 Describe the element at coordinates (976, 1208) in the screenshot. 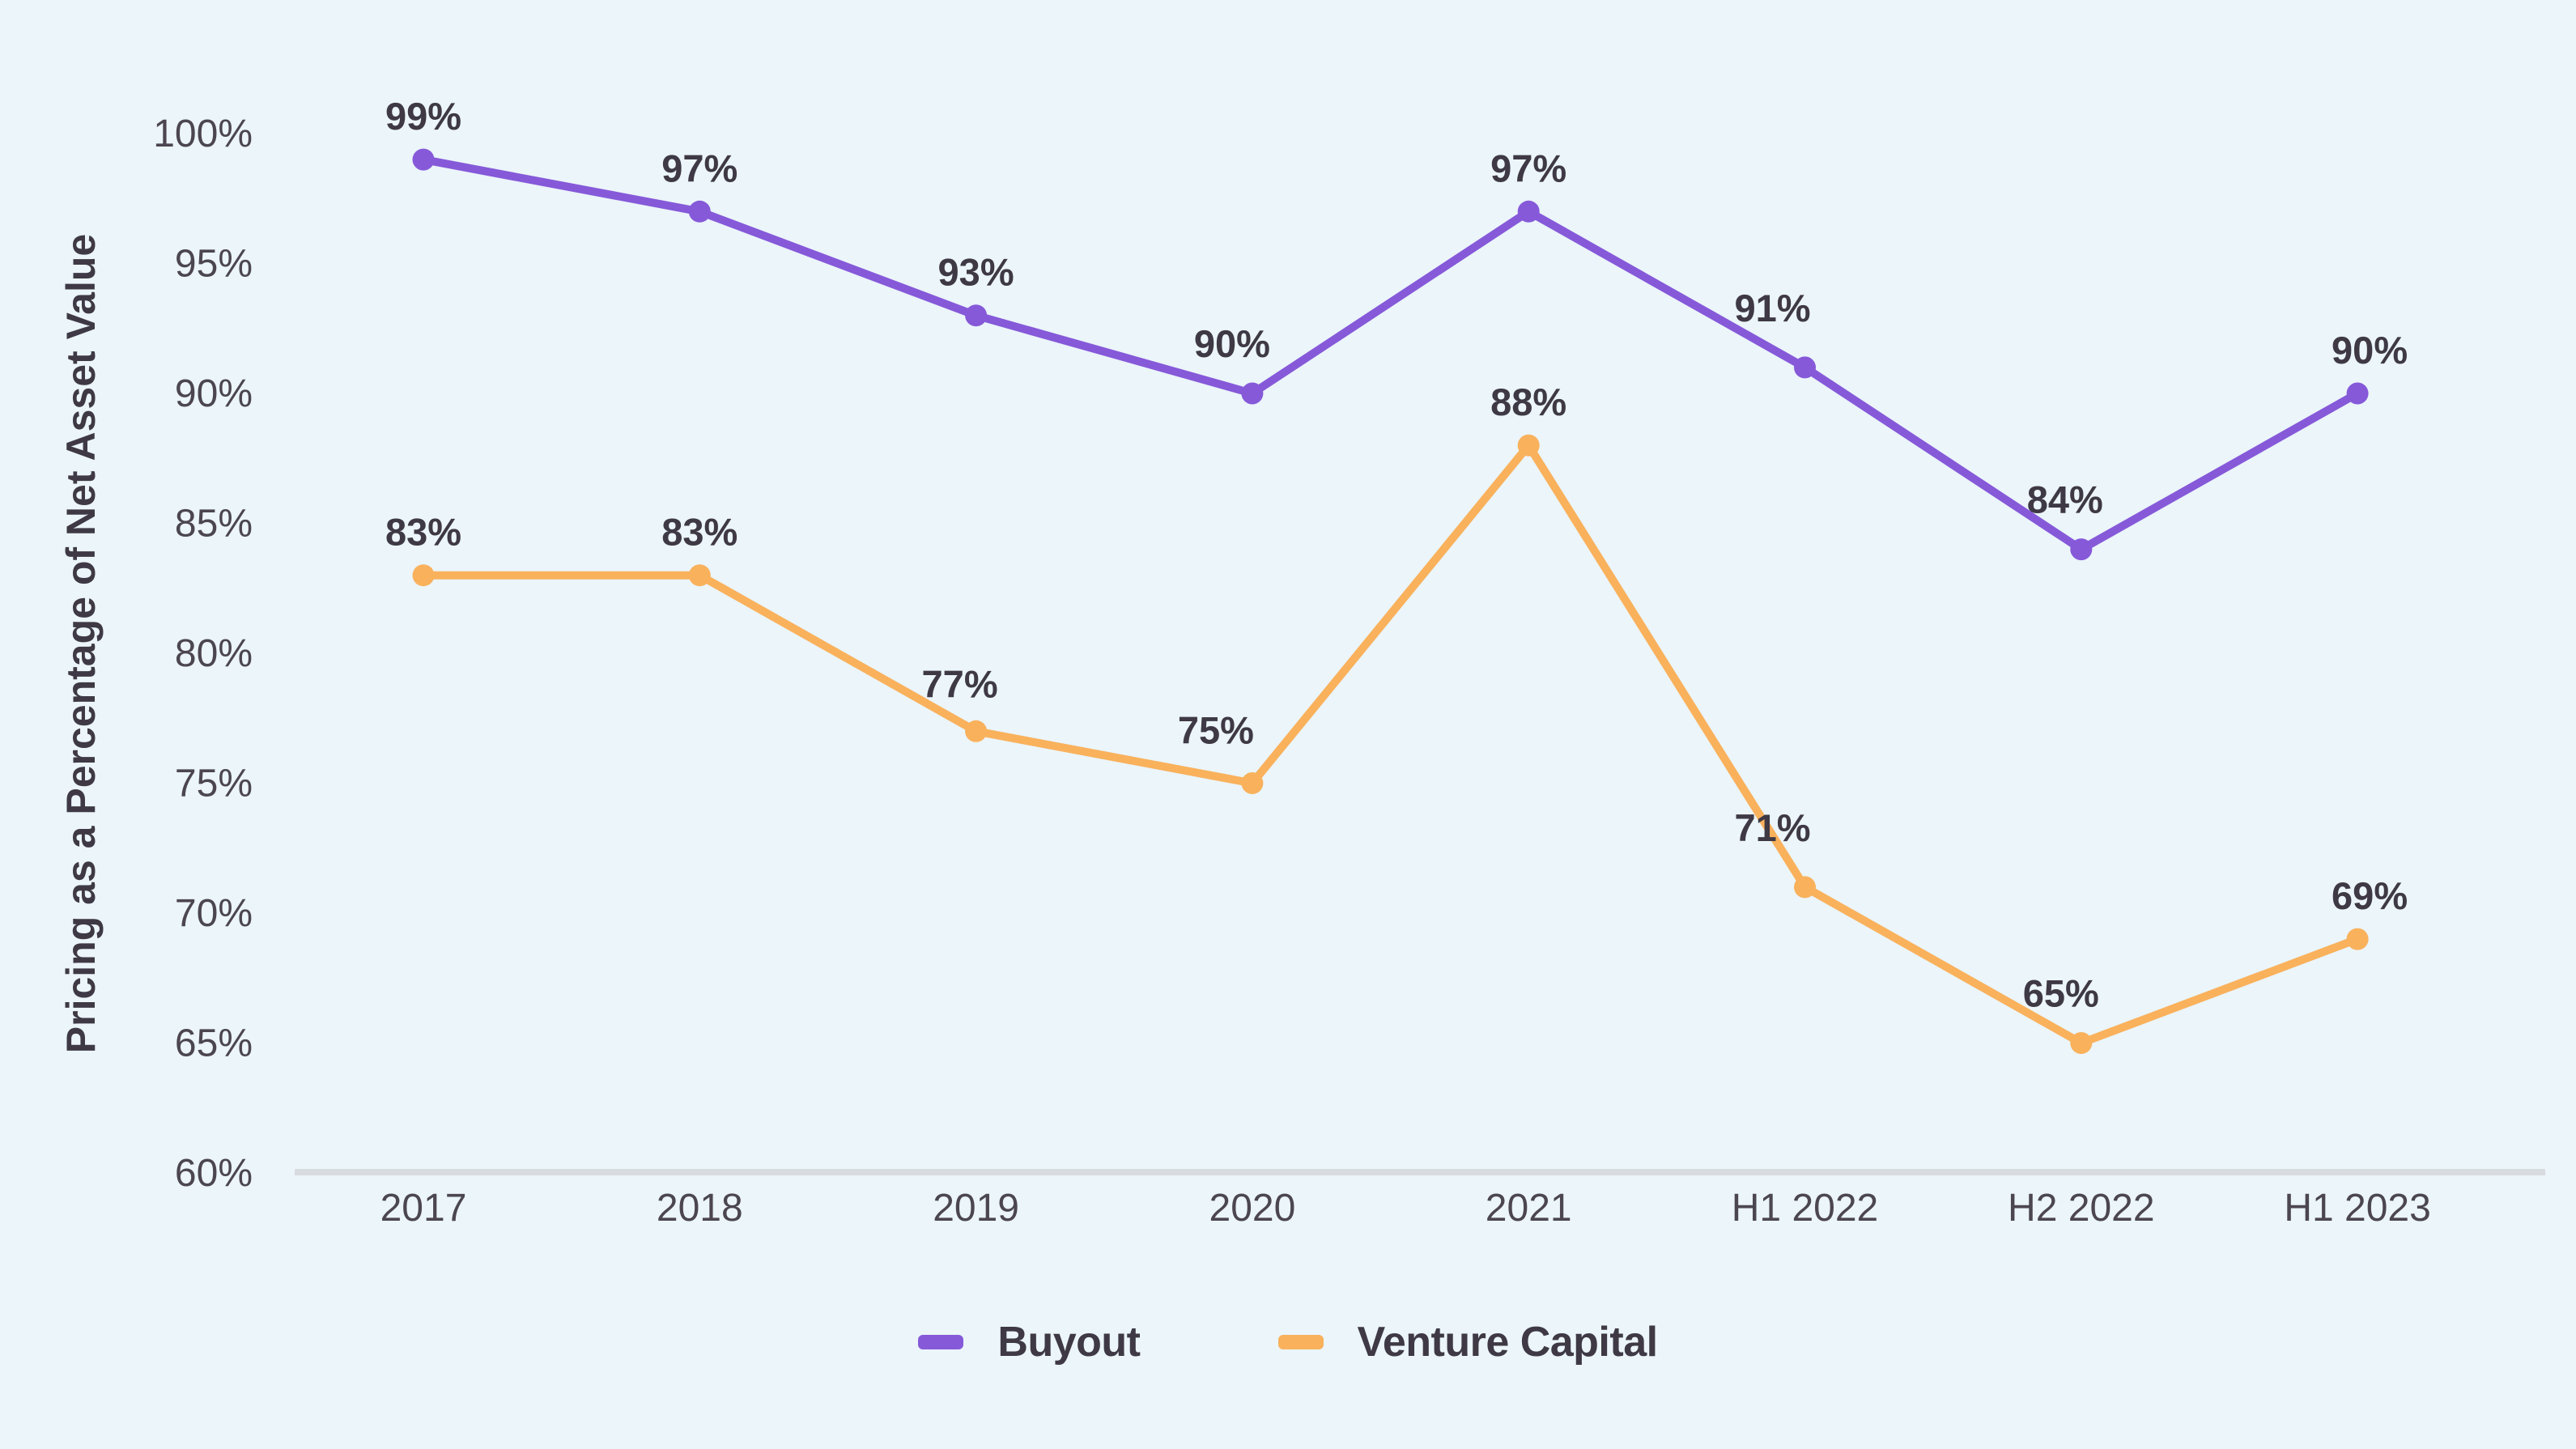

I see `x-tick-label: 2019` at that location.